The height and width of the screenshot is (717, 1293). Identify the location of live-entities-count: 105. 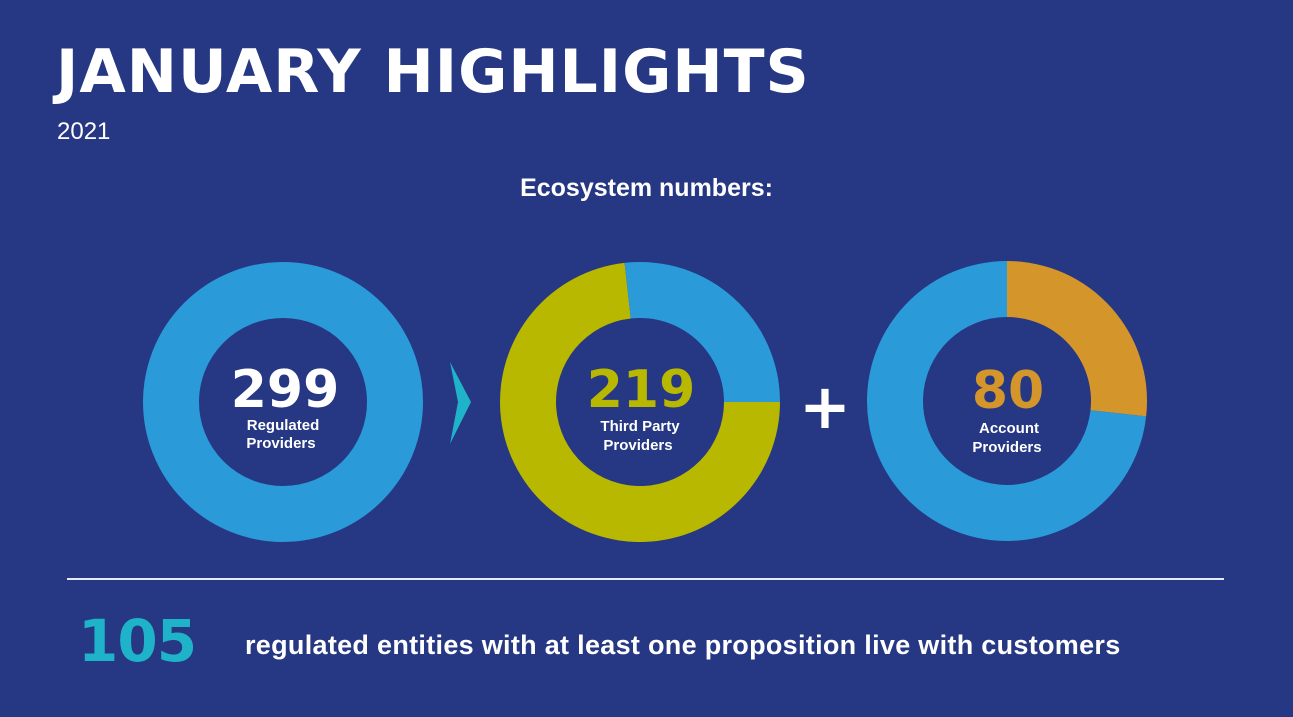
(137, 641).